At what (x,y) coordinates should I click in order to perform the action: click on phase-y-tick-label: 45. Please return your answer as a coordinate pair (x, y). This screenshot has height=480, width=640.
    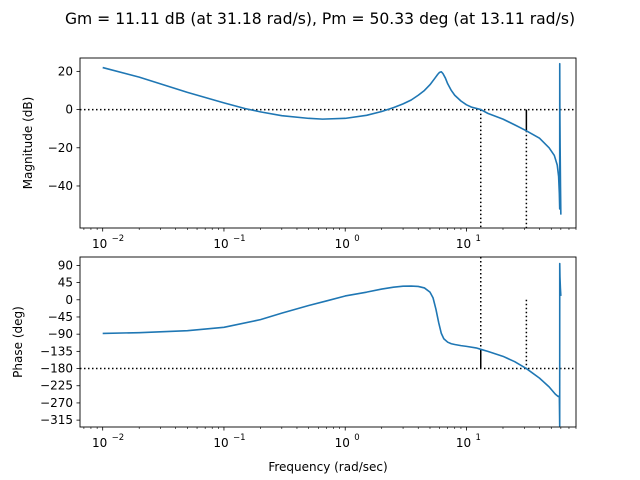
    Looking at the image, I should click on (65, 283).